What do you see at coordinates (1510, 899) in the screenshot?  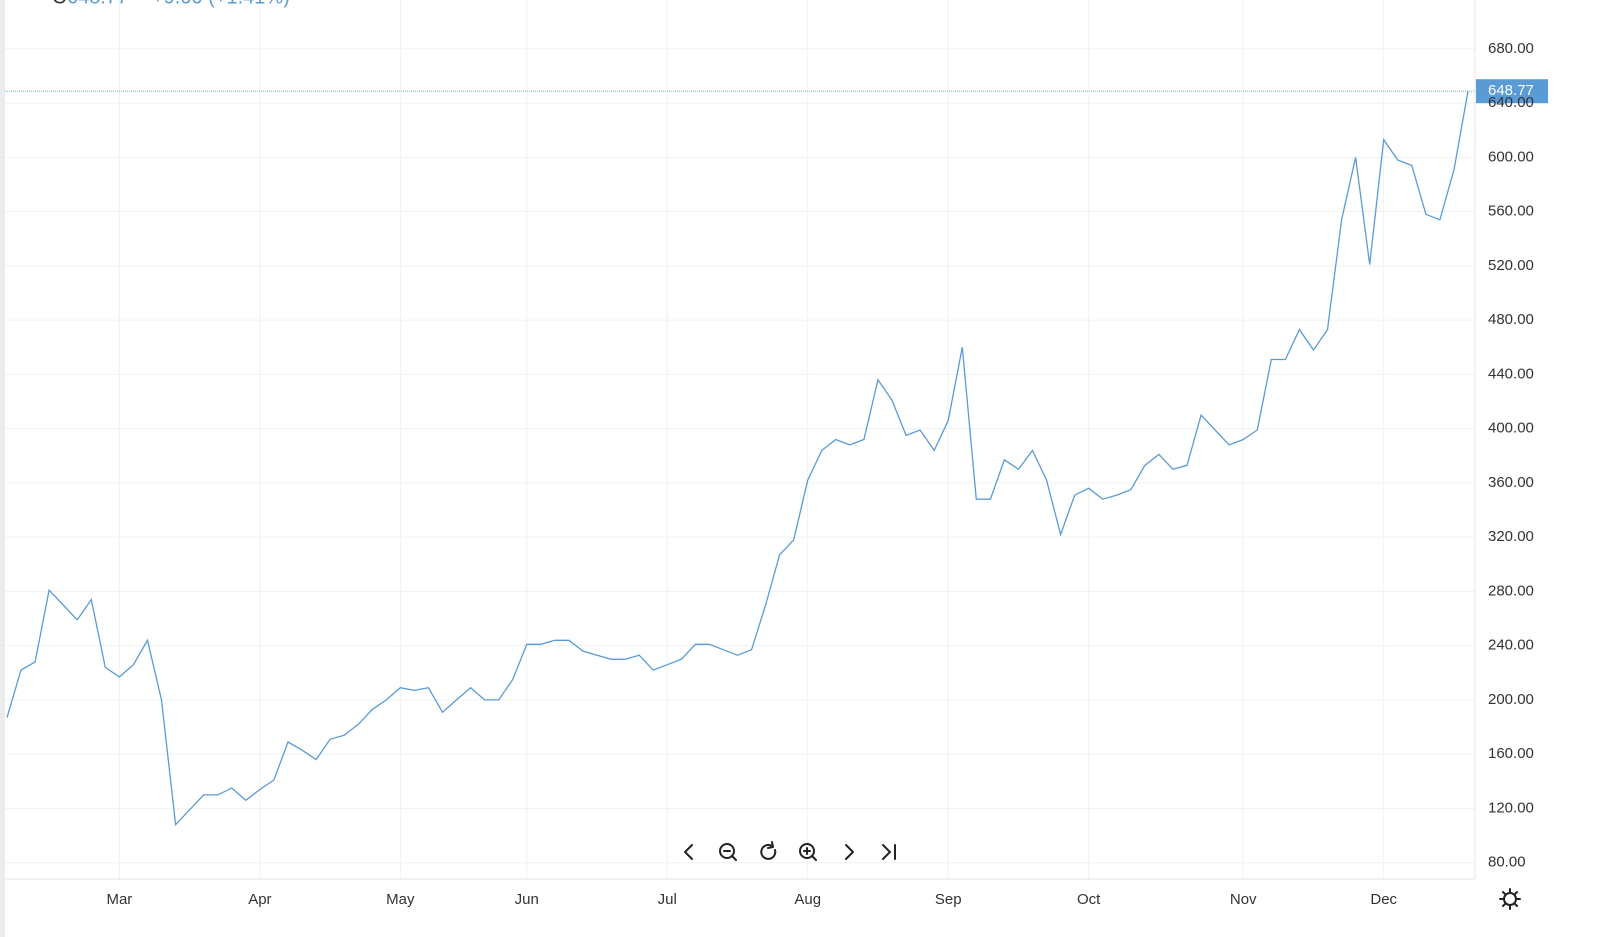 I see `settings-button` at bounding box center [1510, 899].